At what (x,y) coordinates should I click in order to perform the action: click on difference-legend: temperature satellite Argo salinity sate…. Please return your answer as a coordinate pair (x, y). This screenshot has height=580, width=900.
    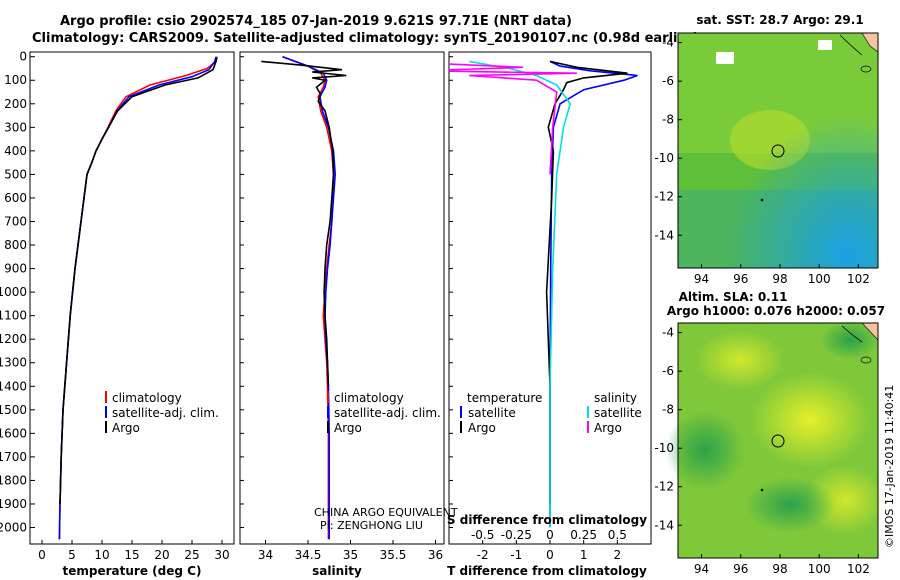
    Looking at the image, I should click on (551, 413).